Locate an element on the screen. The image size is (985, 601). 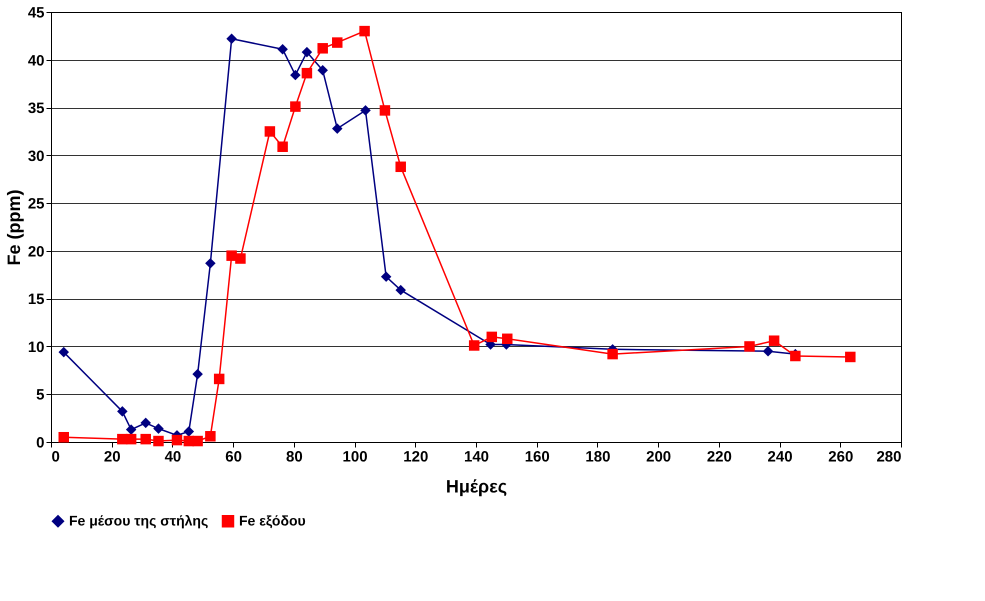
x-tick-label: 160 is located at coordinates (537, 457).